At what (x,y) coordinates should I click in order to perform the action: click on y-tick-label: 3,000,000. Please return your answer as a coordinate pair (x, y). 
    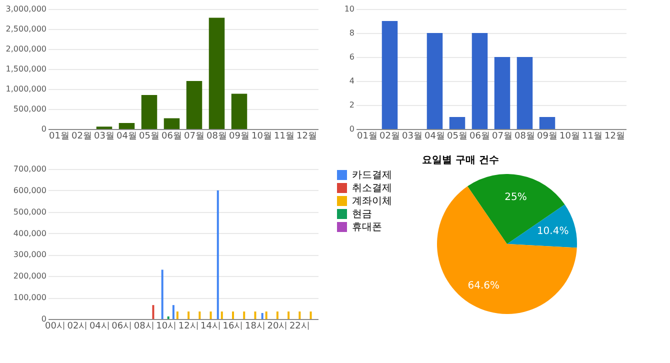
    Looking at the image, I should click on (26, 9).